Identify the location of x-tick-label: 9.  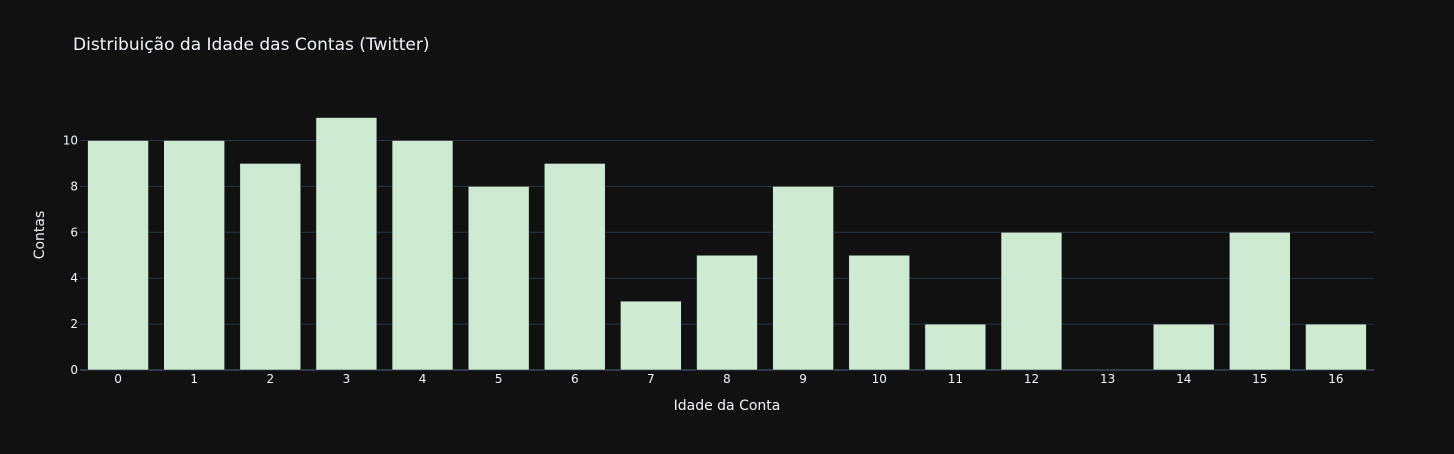
(803, 379).